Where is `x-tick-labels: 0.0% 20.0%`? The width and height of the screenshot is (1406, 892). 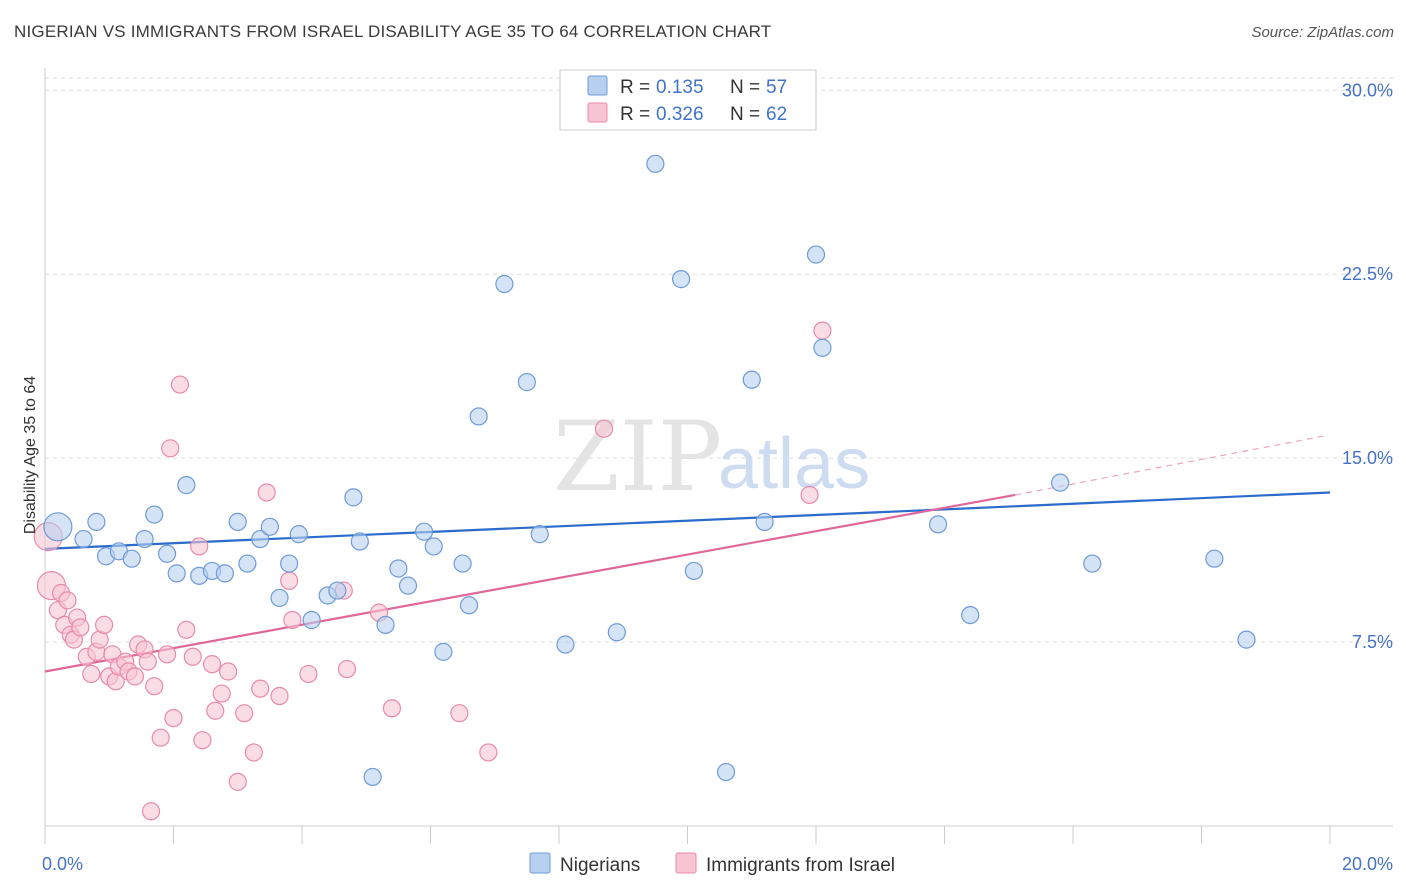
x-tick-labels: 0.0% 20.0% is located at coordinates (717, 864).